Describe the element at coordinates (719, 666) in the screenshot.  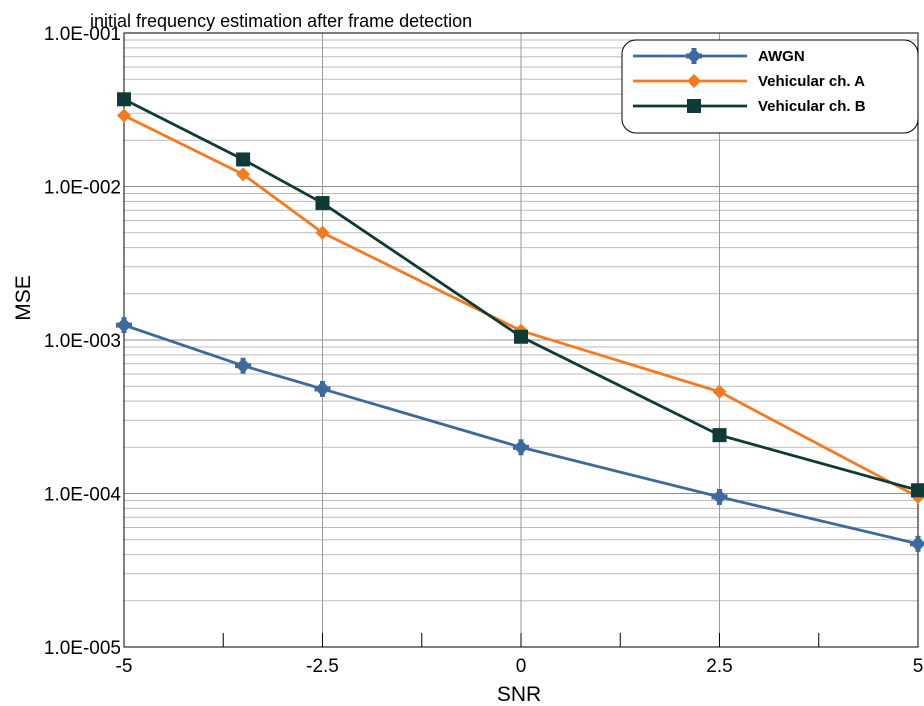
I see `x-tick-label: 2.5` at that location.